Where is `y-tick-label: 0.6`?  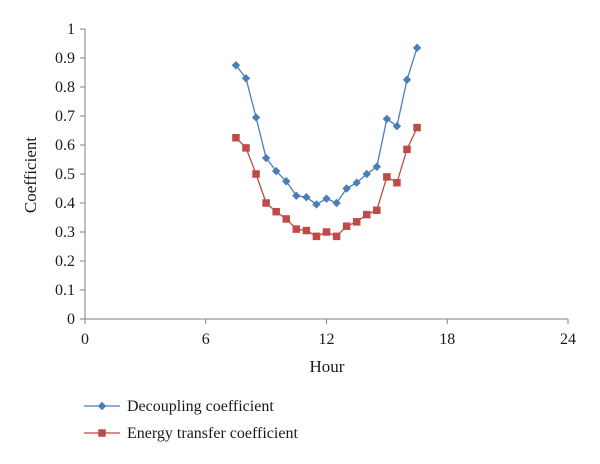 y-tick-label: 0.6 is located at coordinates (65, 145).